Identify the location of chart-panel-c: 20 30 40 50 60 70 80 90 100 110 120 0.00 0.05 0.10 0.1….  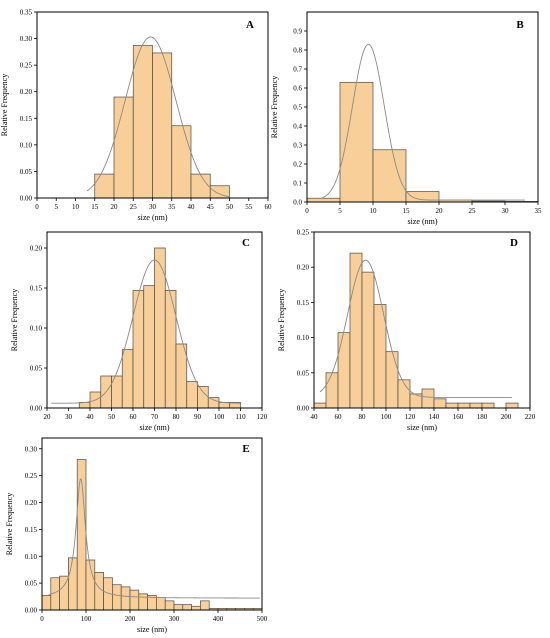
(139, 331).